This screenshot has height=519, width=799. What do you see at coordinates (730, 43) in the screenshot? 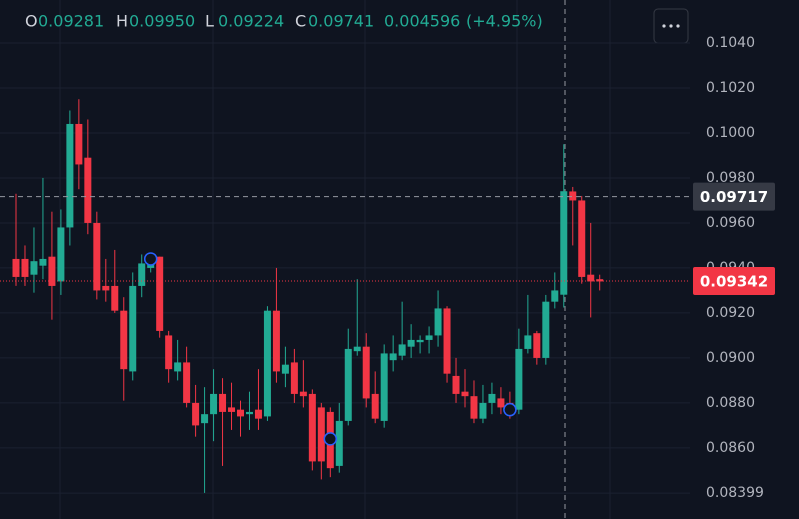
I see `y-tick-label: 0.1040` at bounding box center [730, 43].